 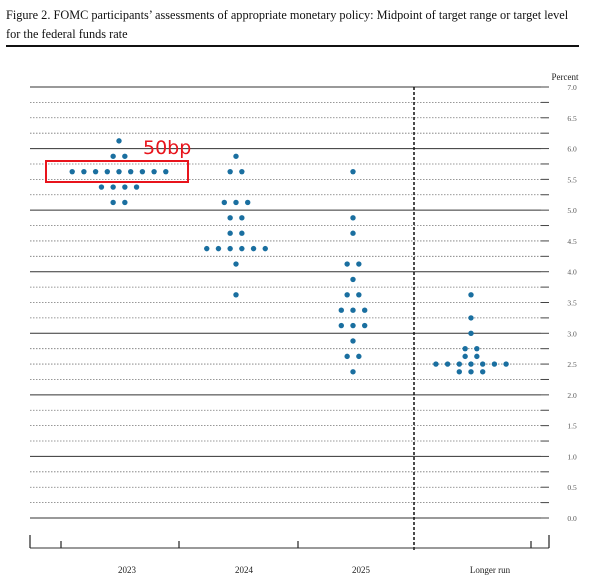 I want to click on y-tick-label: 2.0, so click(x=572, y=395).